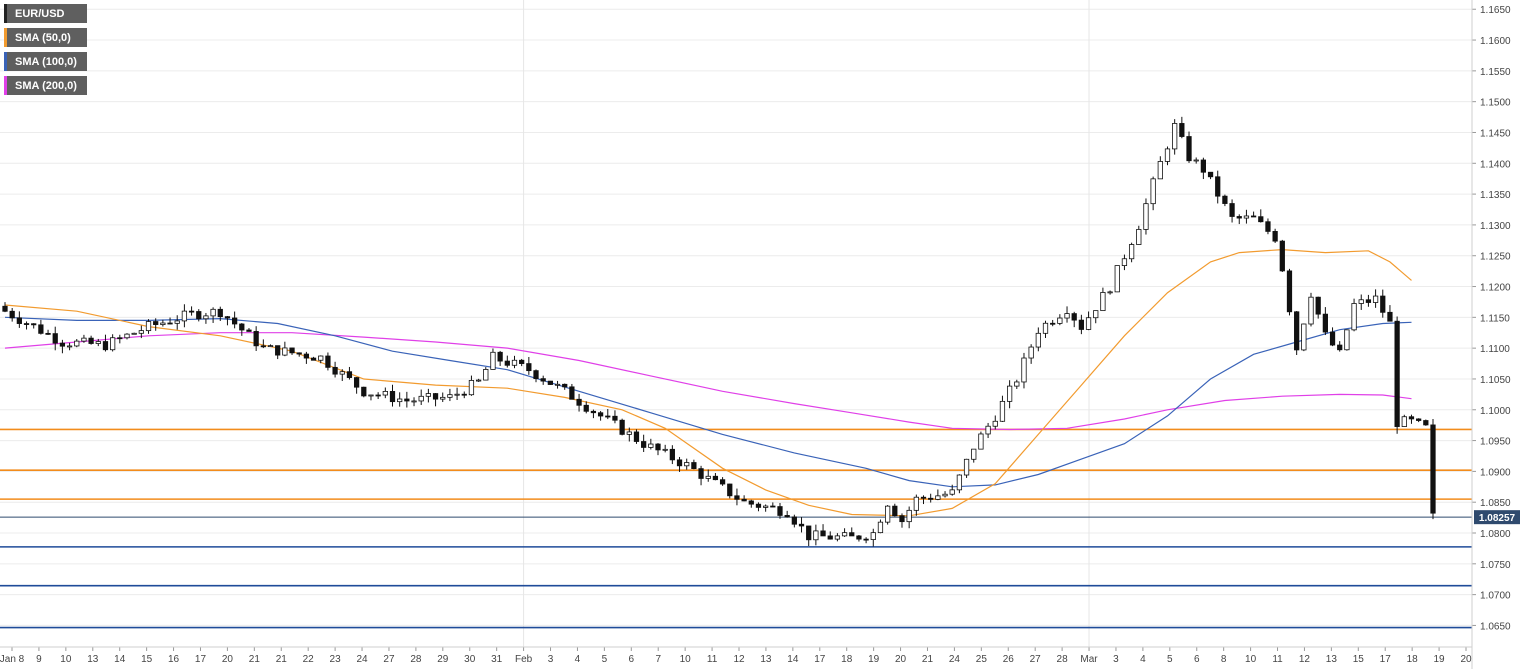  I want to click on last-price-badge, so click(1497, 517).